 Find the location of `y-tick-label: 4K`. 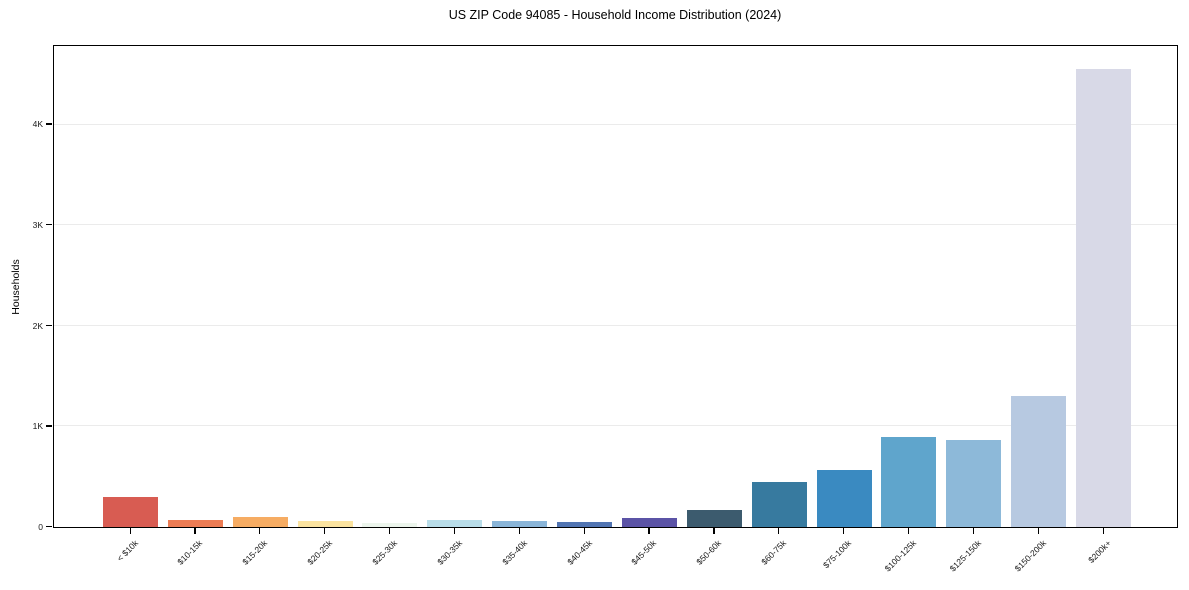

y-tick-label: 4K is located at coordinates (37, 124).